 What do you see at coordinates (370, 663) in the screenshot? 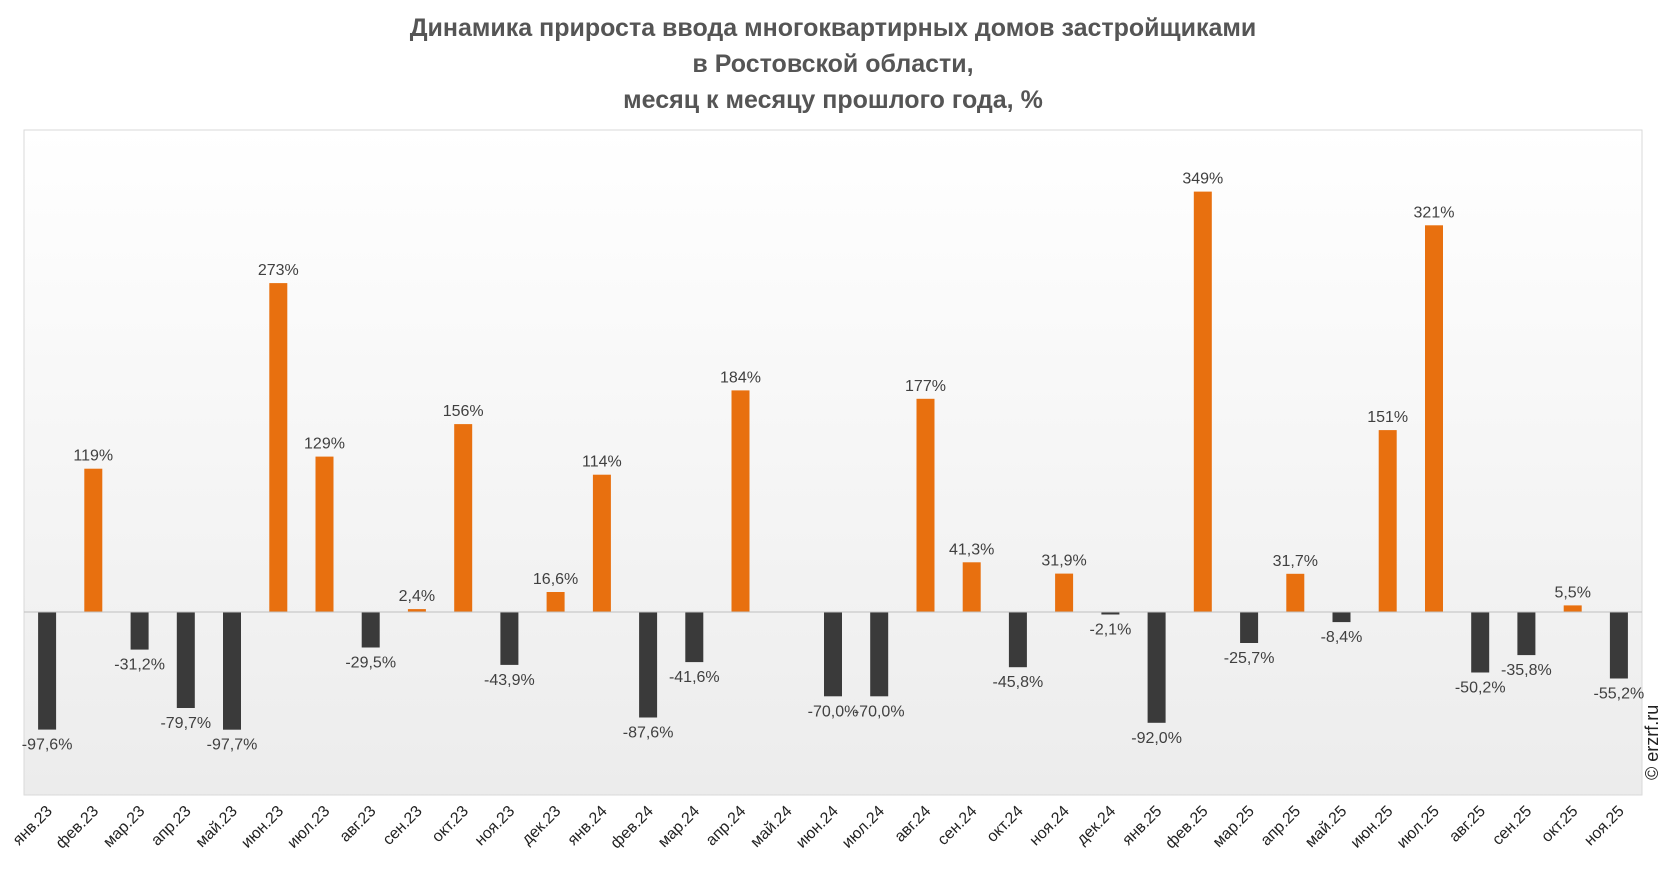
I see `value-label-7: -29,5%` at bounding box center [370, 663].